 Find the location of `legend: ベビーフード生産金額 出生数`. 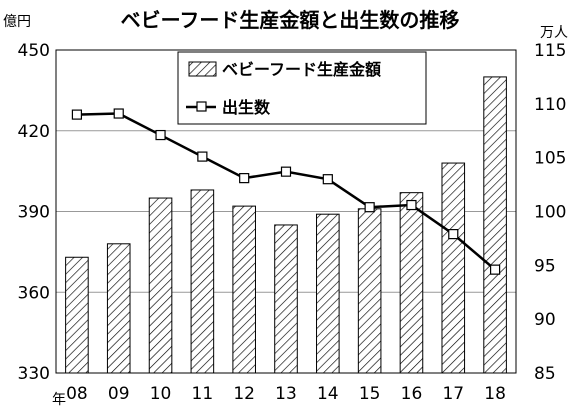

legend: ベビーフード生産金額 出生数 is located at coordinates (302, 88).